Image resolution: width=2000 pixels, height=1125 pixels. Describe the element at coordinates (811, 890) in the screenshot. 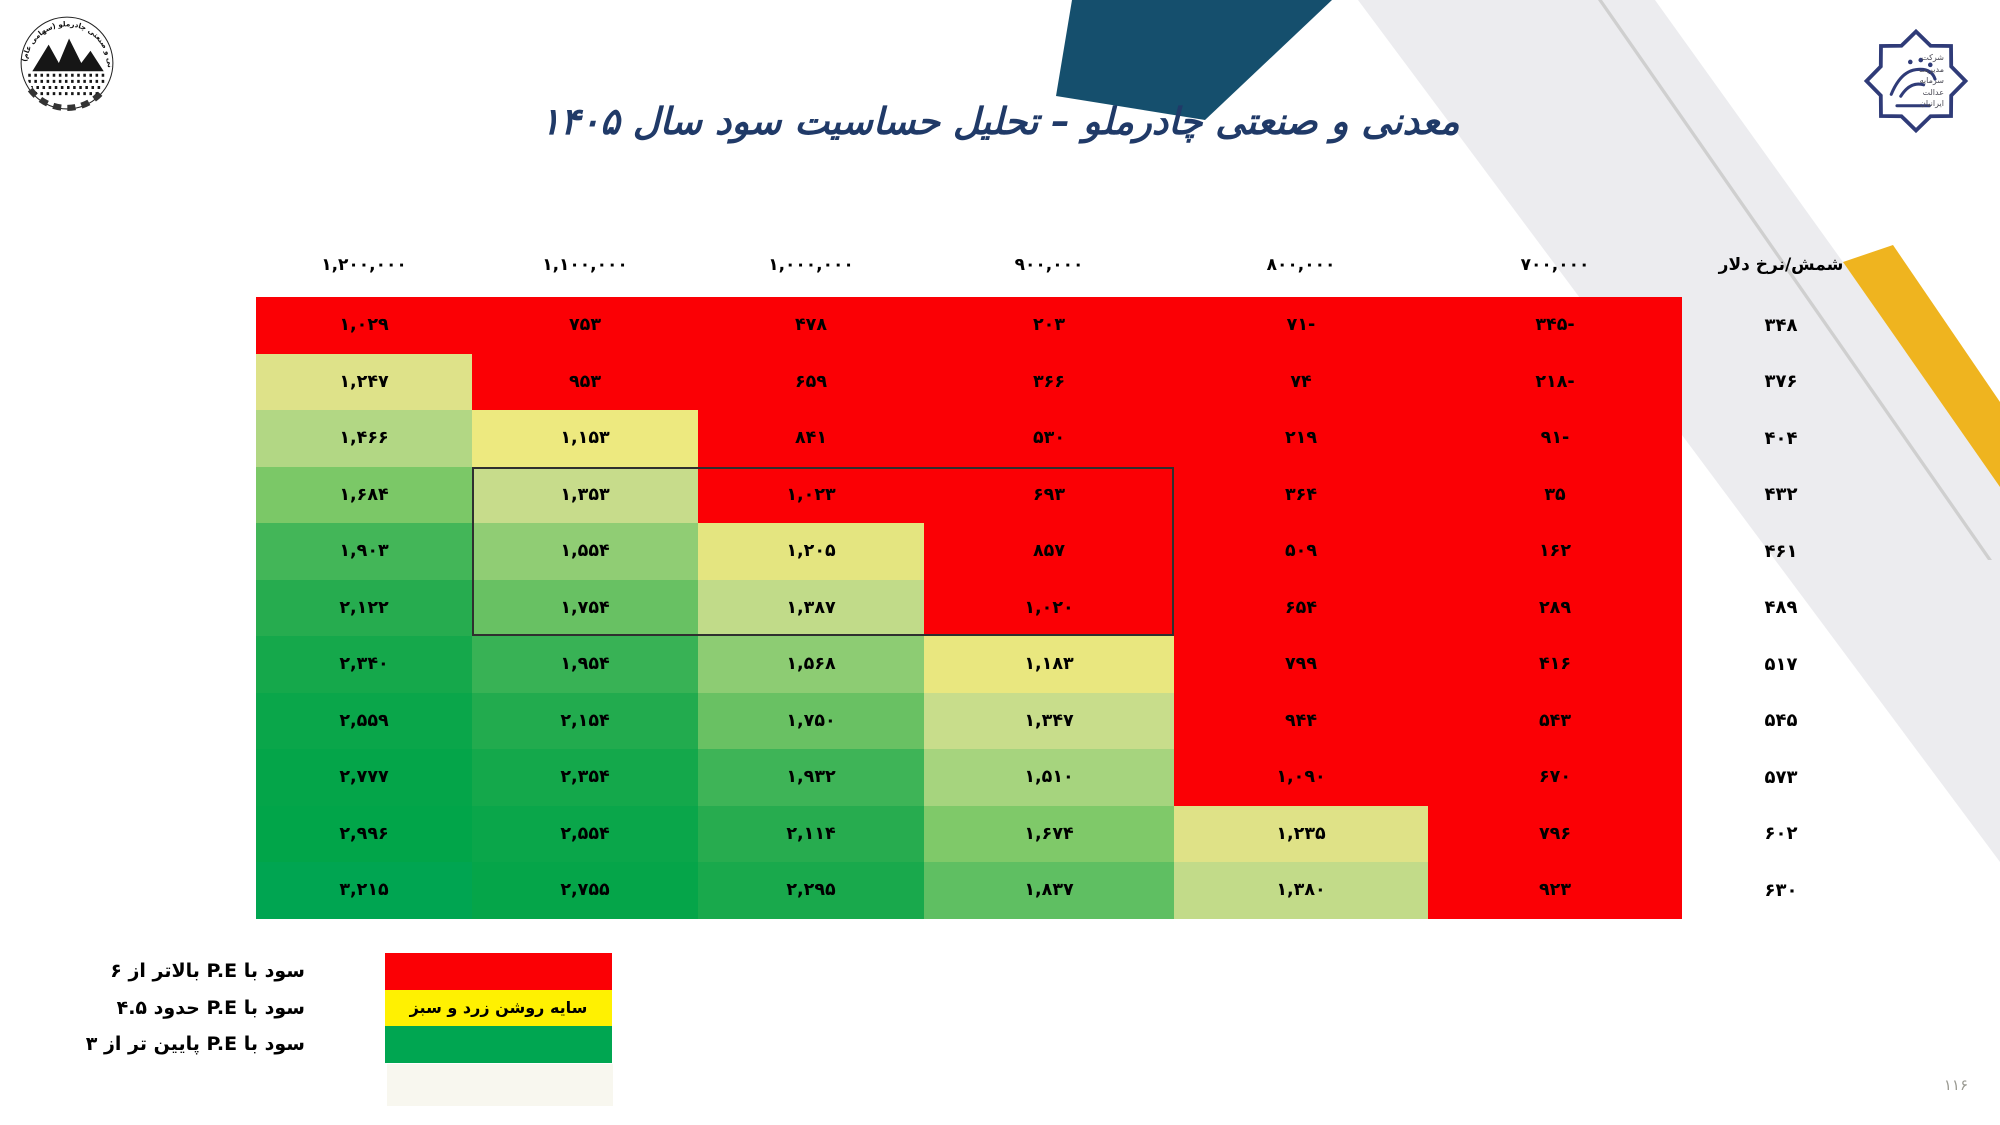

I see `heatmap-cell: ۲,۲۹۵` at that location.